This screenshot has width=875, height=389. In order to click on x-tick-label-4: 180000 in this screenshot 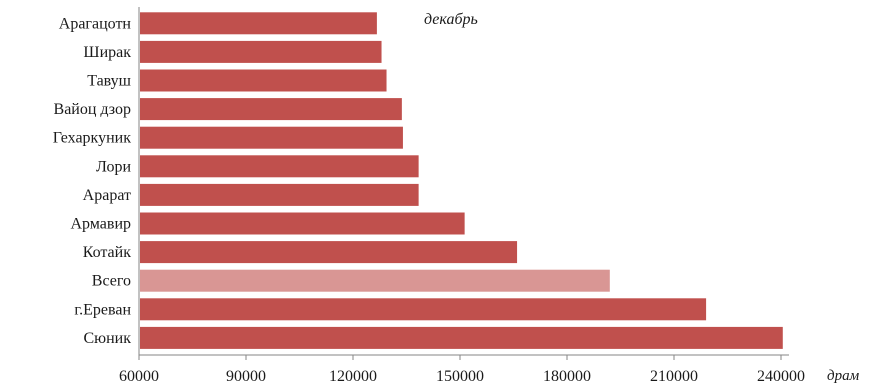, I will do `click(567, 376)`.